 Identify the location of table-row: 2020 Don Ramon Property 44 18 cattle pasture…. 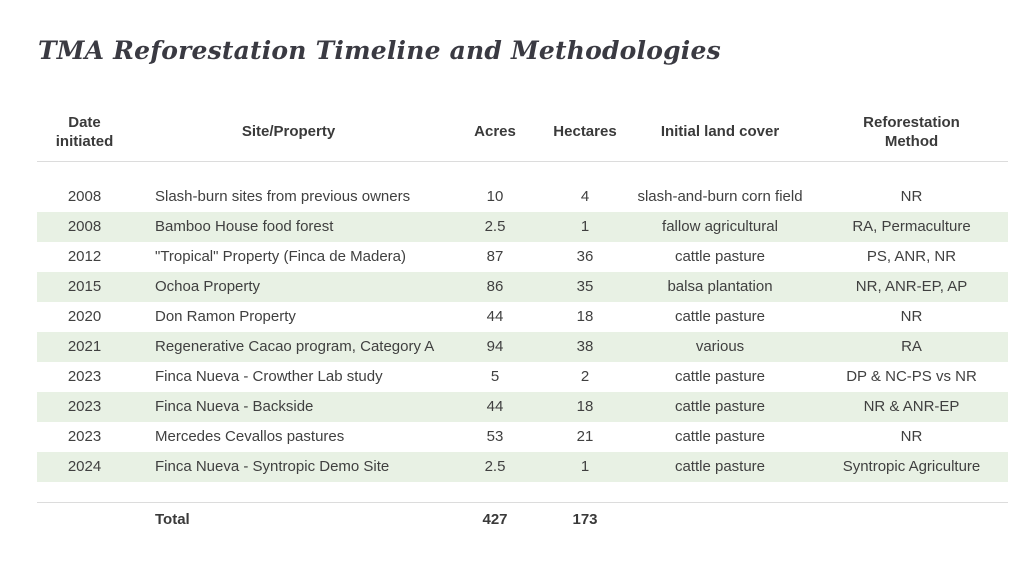
(522, 317).